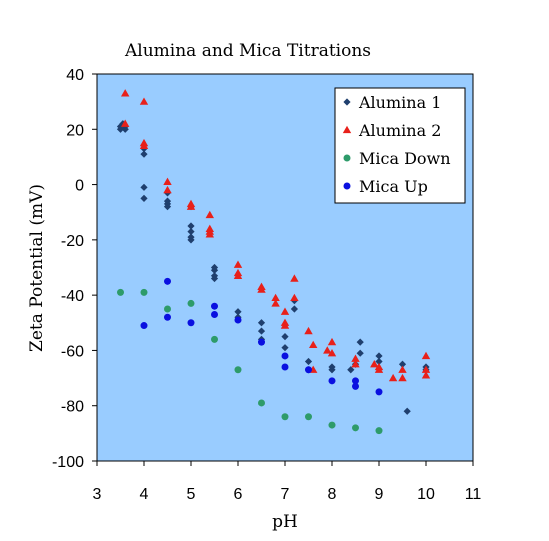  I want to click on x-tick-label: 7, so click(285, 494).